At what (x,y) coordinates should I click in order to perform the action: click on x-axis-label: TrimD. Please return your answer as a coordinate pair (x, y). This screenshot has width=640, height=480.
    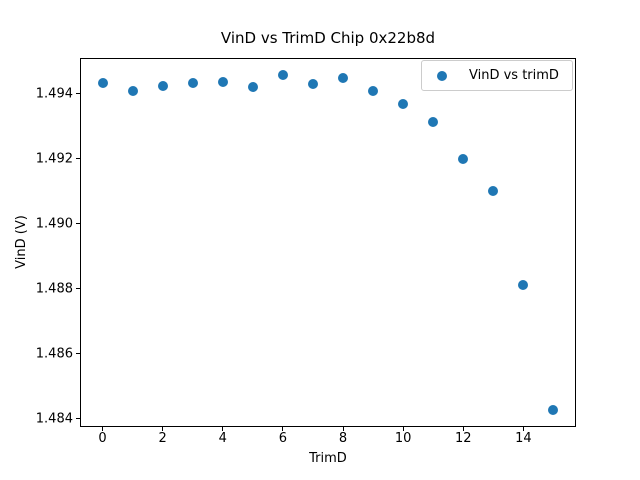
    Looking at the image, I should click on (328, 458).